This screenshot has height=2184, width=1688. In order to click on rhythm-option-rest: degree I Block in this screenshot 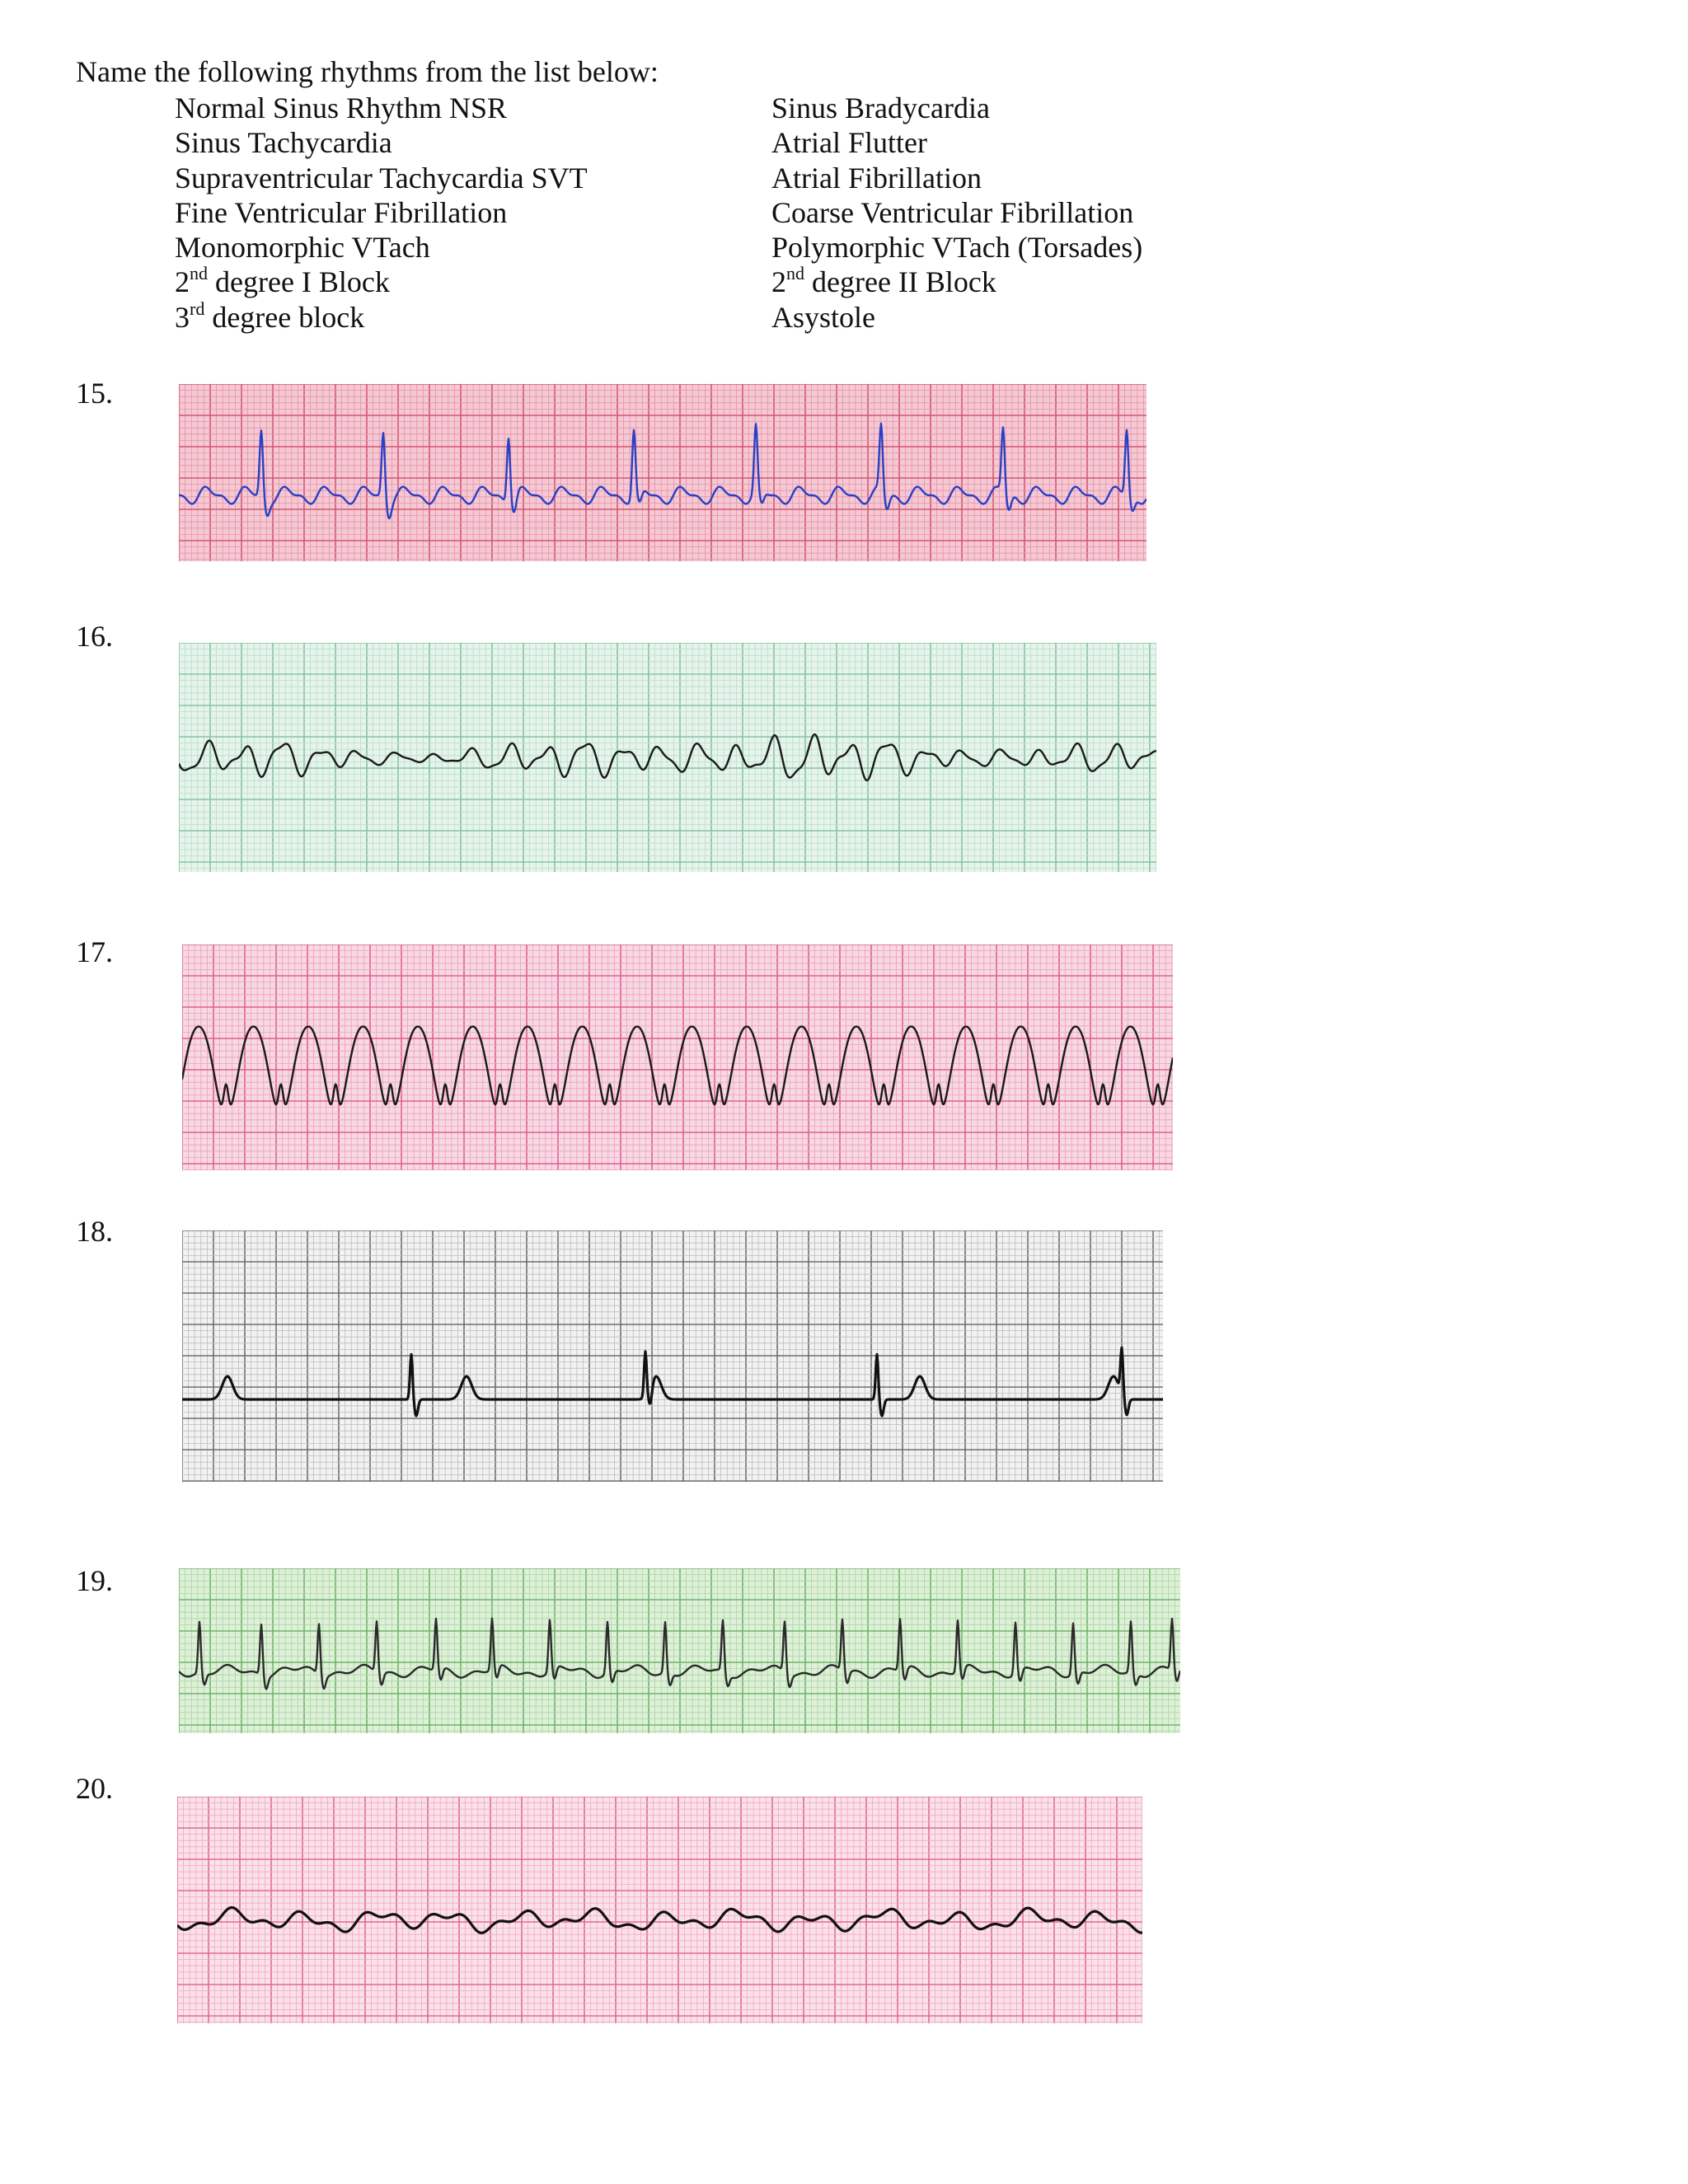, I will do `click(299, 282)`.